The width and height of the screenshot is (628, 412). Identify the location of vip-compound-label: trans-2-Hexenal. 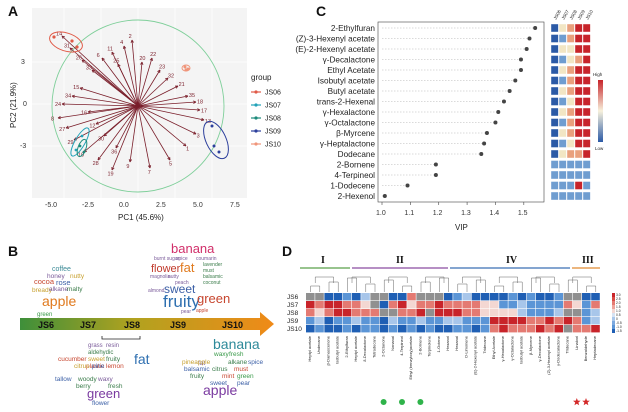
(346, 102).